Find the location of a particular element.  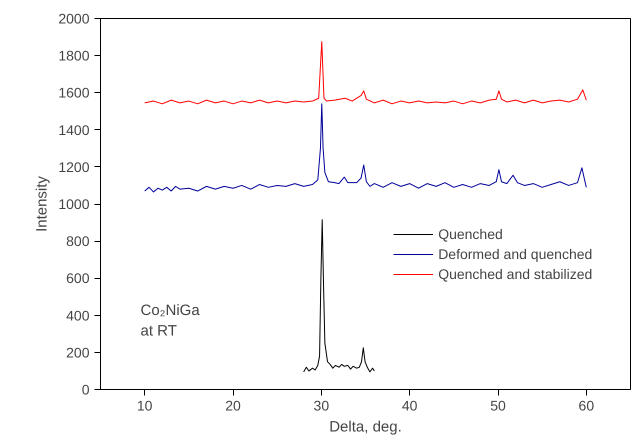

y-tick-label: 600 is located at coordinates (78, 278).